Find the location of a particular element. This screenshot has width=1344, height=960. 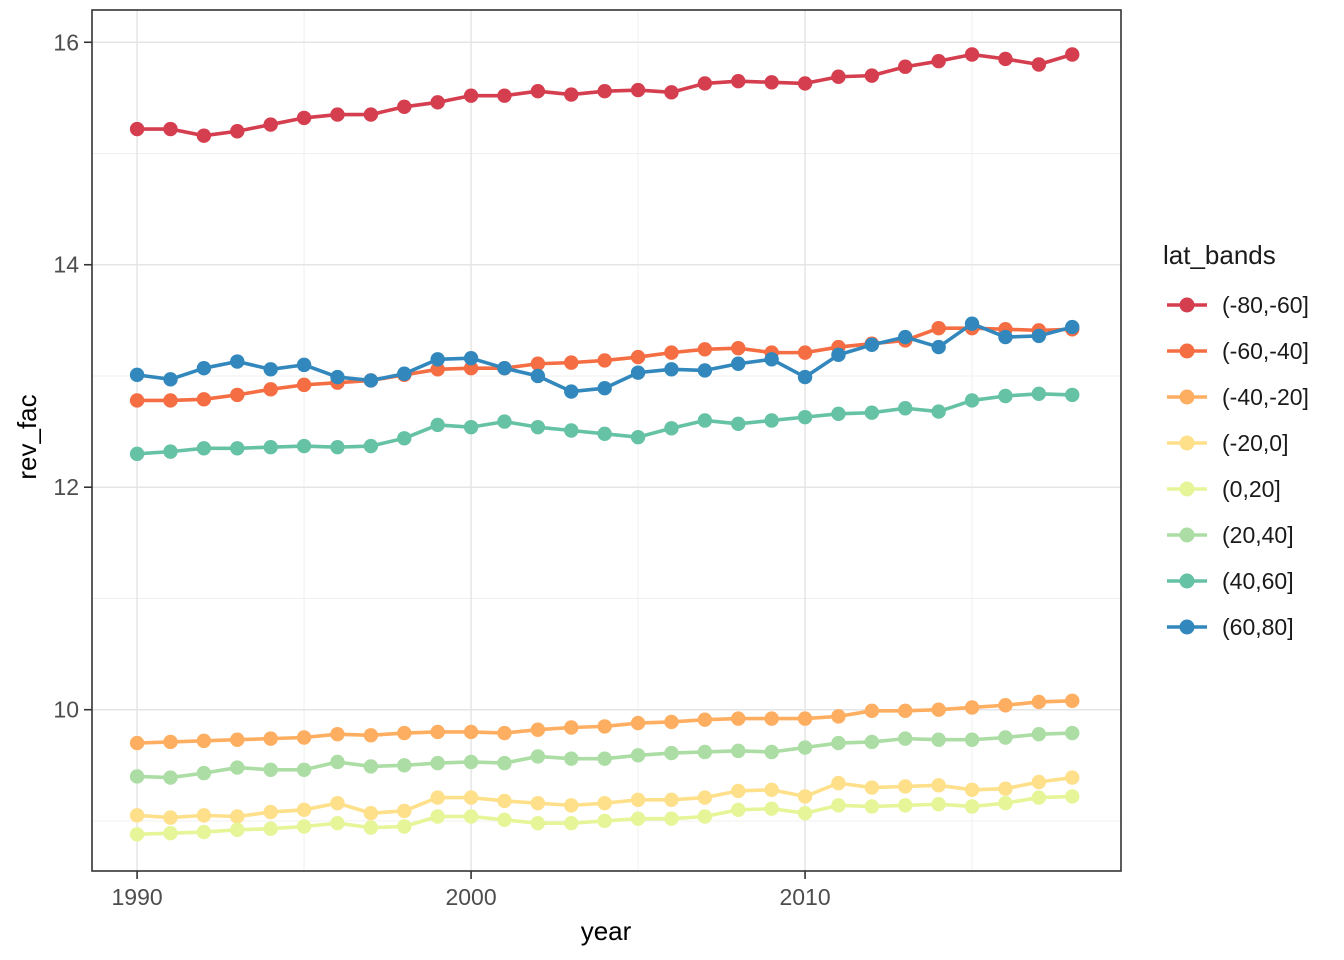

legend-entry-(40,60]: (40,60] is located at coordinates (1230, 581).